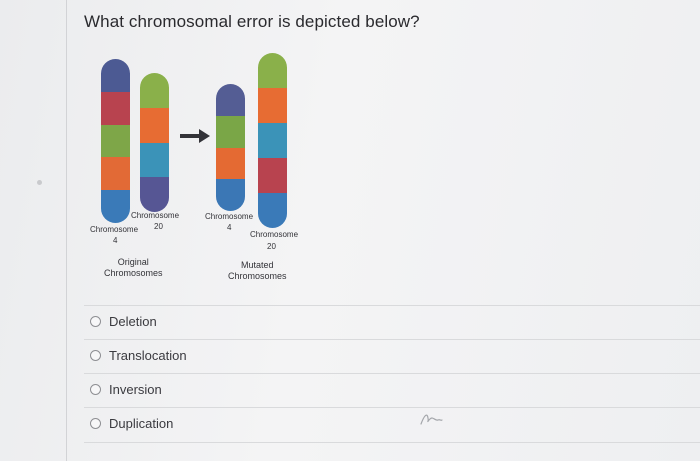 The height and width of the screenshot is (461, 700). Describe the element at coordinates (133, 321) in the screenshot. I see `option-label: Deletion` at that location.